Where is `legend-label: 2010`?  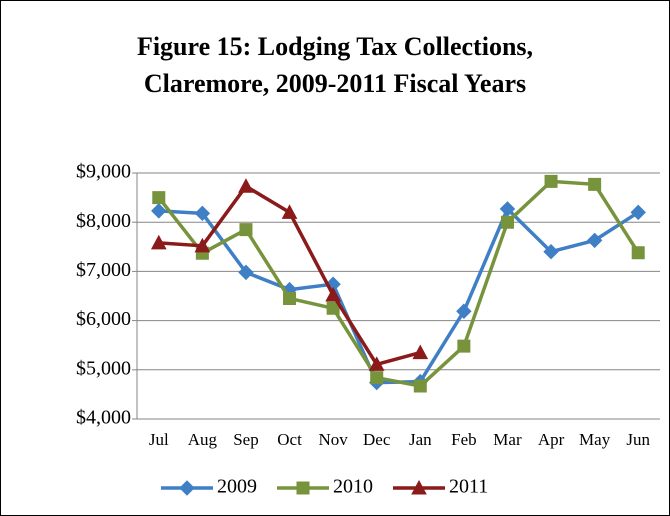 legend-label: 2010 is located at coordinates (353, 487).